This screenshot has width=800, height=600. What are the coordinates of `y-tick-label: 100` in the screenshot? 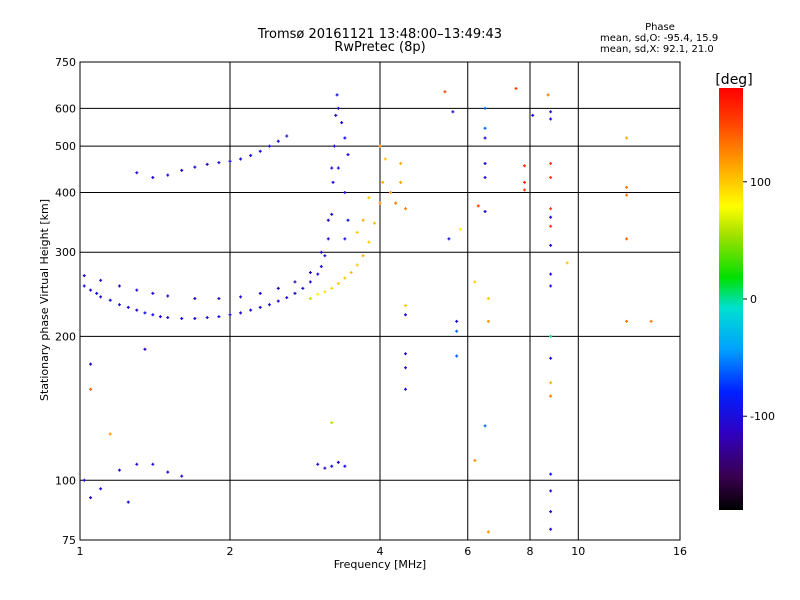 It's located at (65, 480).